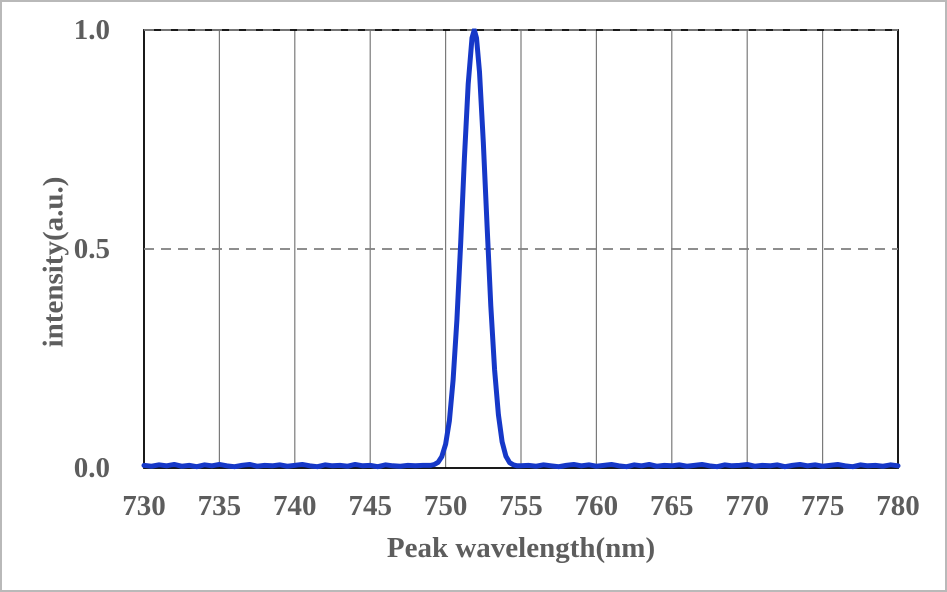 The width and height of the screenshot is (947, 592). Describe the element at coordinates (144, 506) in the screenshot. I see `x-tick-label: 730` at that location.